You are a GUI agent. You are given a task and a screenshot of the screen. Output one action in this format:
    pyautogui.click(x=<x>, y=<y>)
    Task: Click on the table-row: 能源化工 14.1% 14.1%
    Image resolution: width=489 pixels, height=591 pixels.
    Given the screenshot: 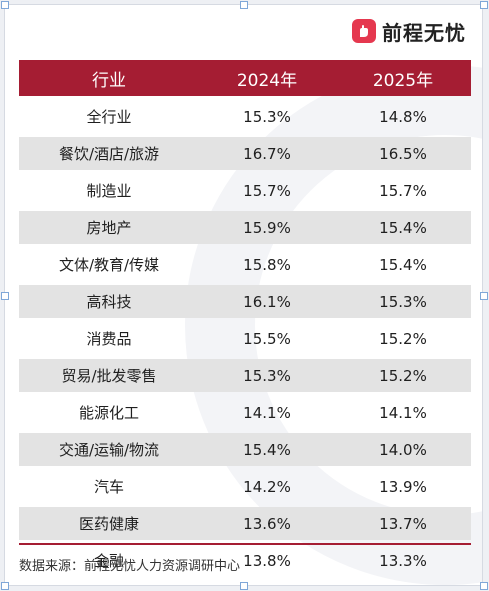 What is the action you would take?
    pyautogui.click(x=245, y=412)
    